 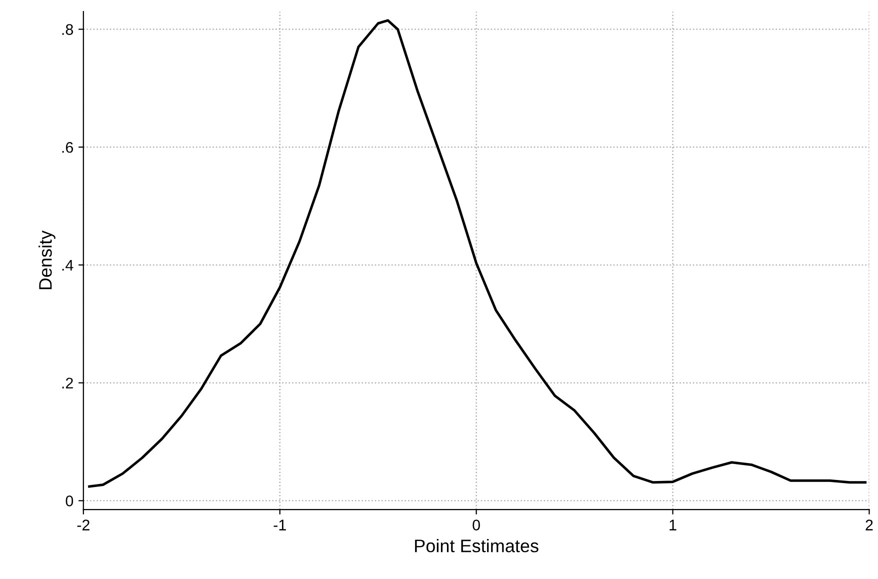 I want to click on y-axis-title: Density, so click(x=47, y=260).